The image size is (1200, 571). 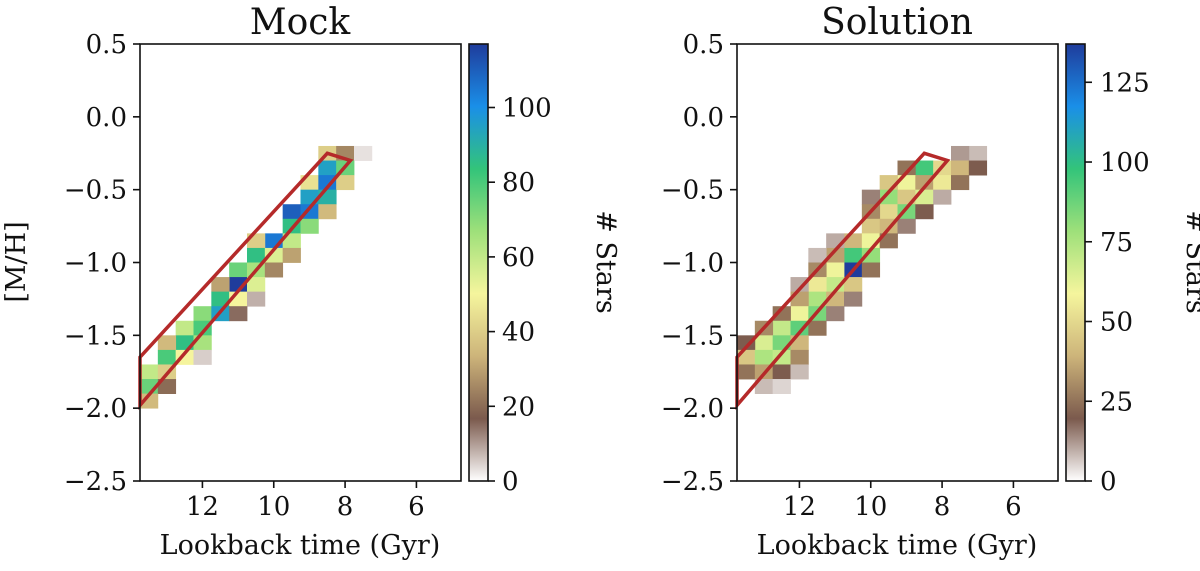 What do you see at coordinates (416, 507) in the screenshot?
I see `x-tick-label: 6` at bounding box center [416, 507].